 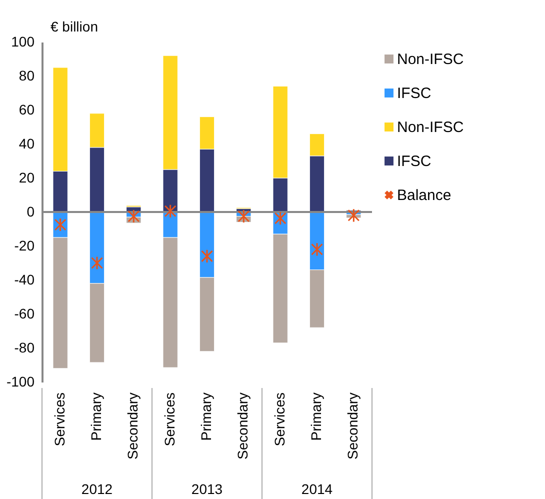 I want to click on y-tick-label: -80, so click(x=24, y=348).